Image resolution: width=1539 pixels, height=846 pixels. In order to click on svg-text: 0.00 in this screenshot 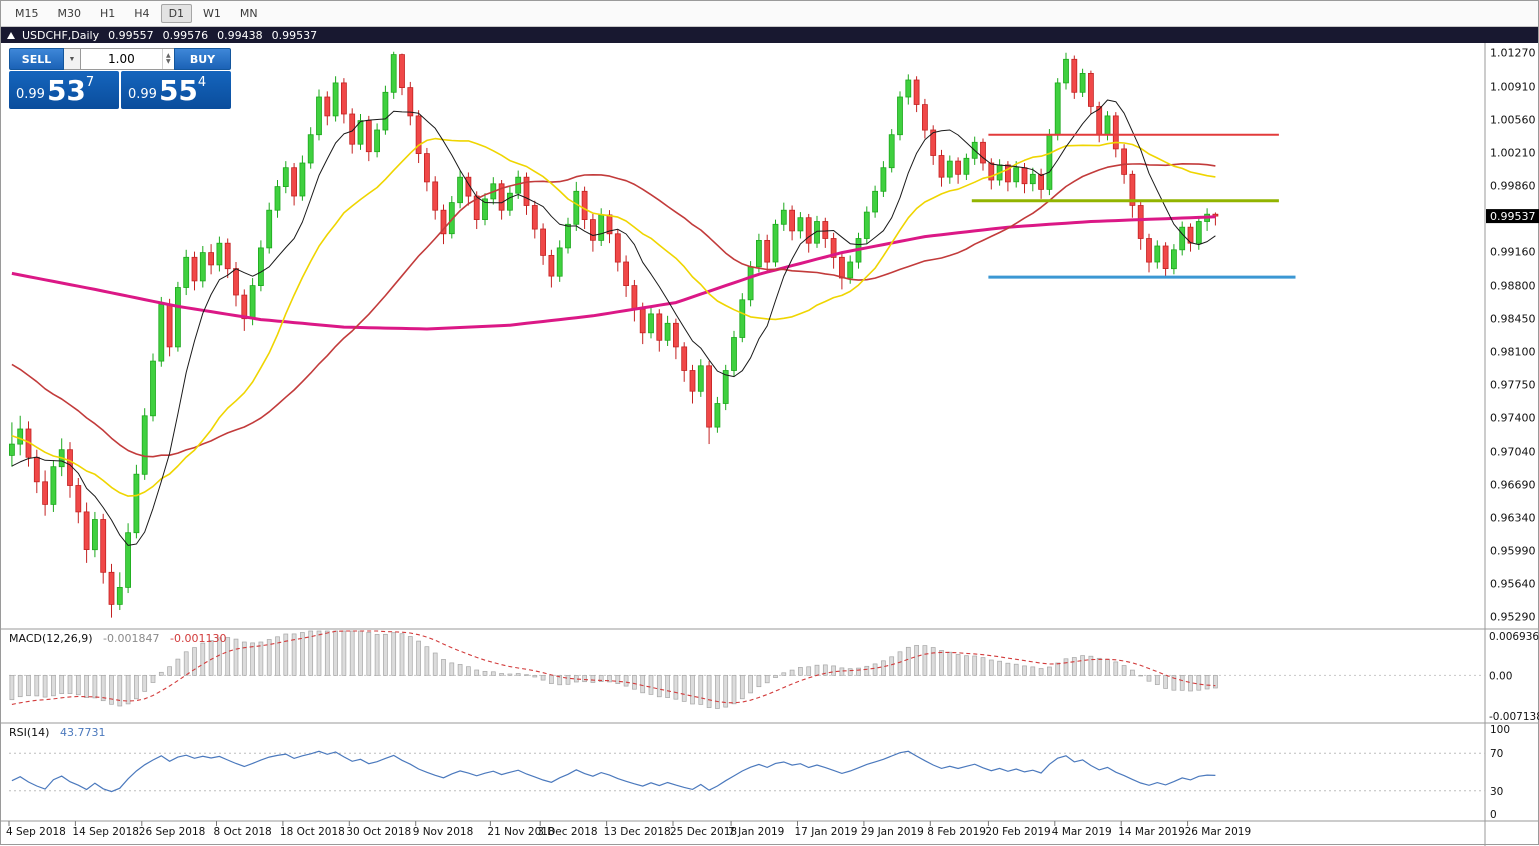, I will do `click(1500, 676)`.